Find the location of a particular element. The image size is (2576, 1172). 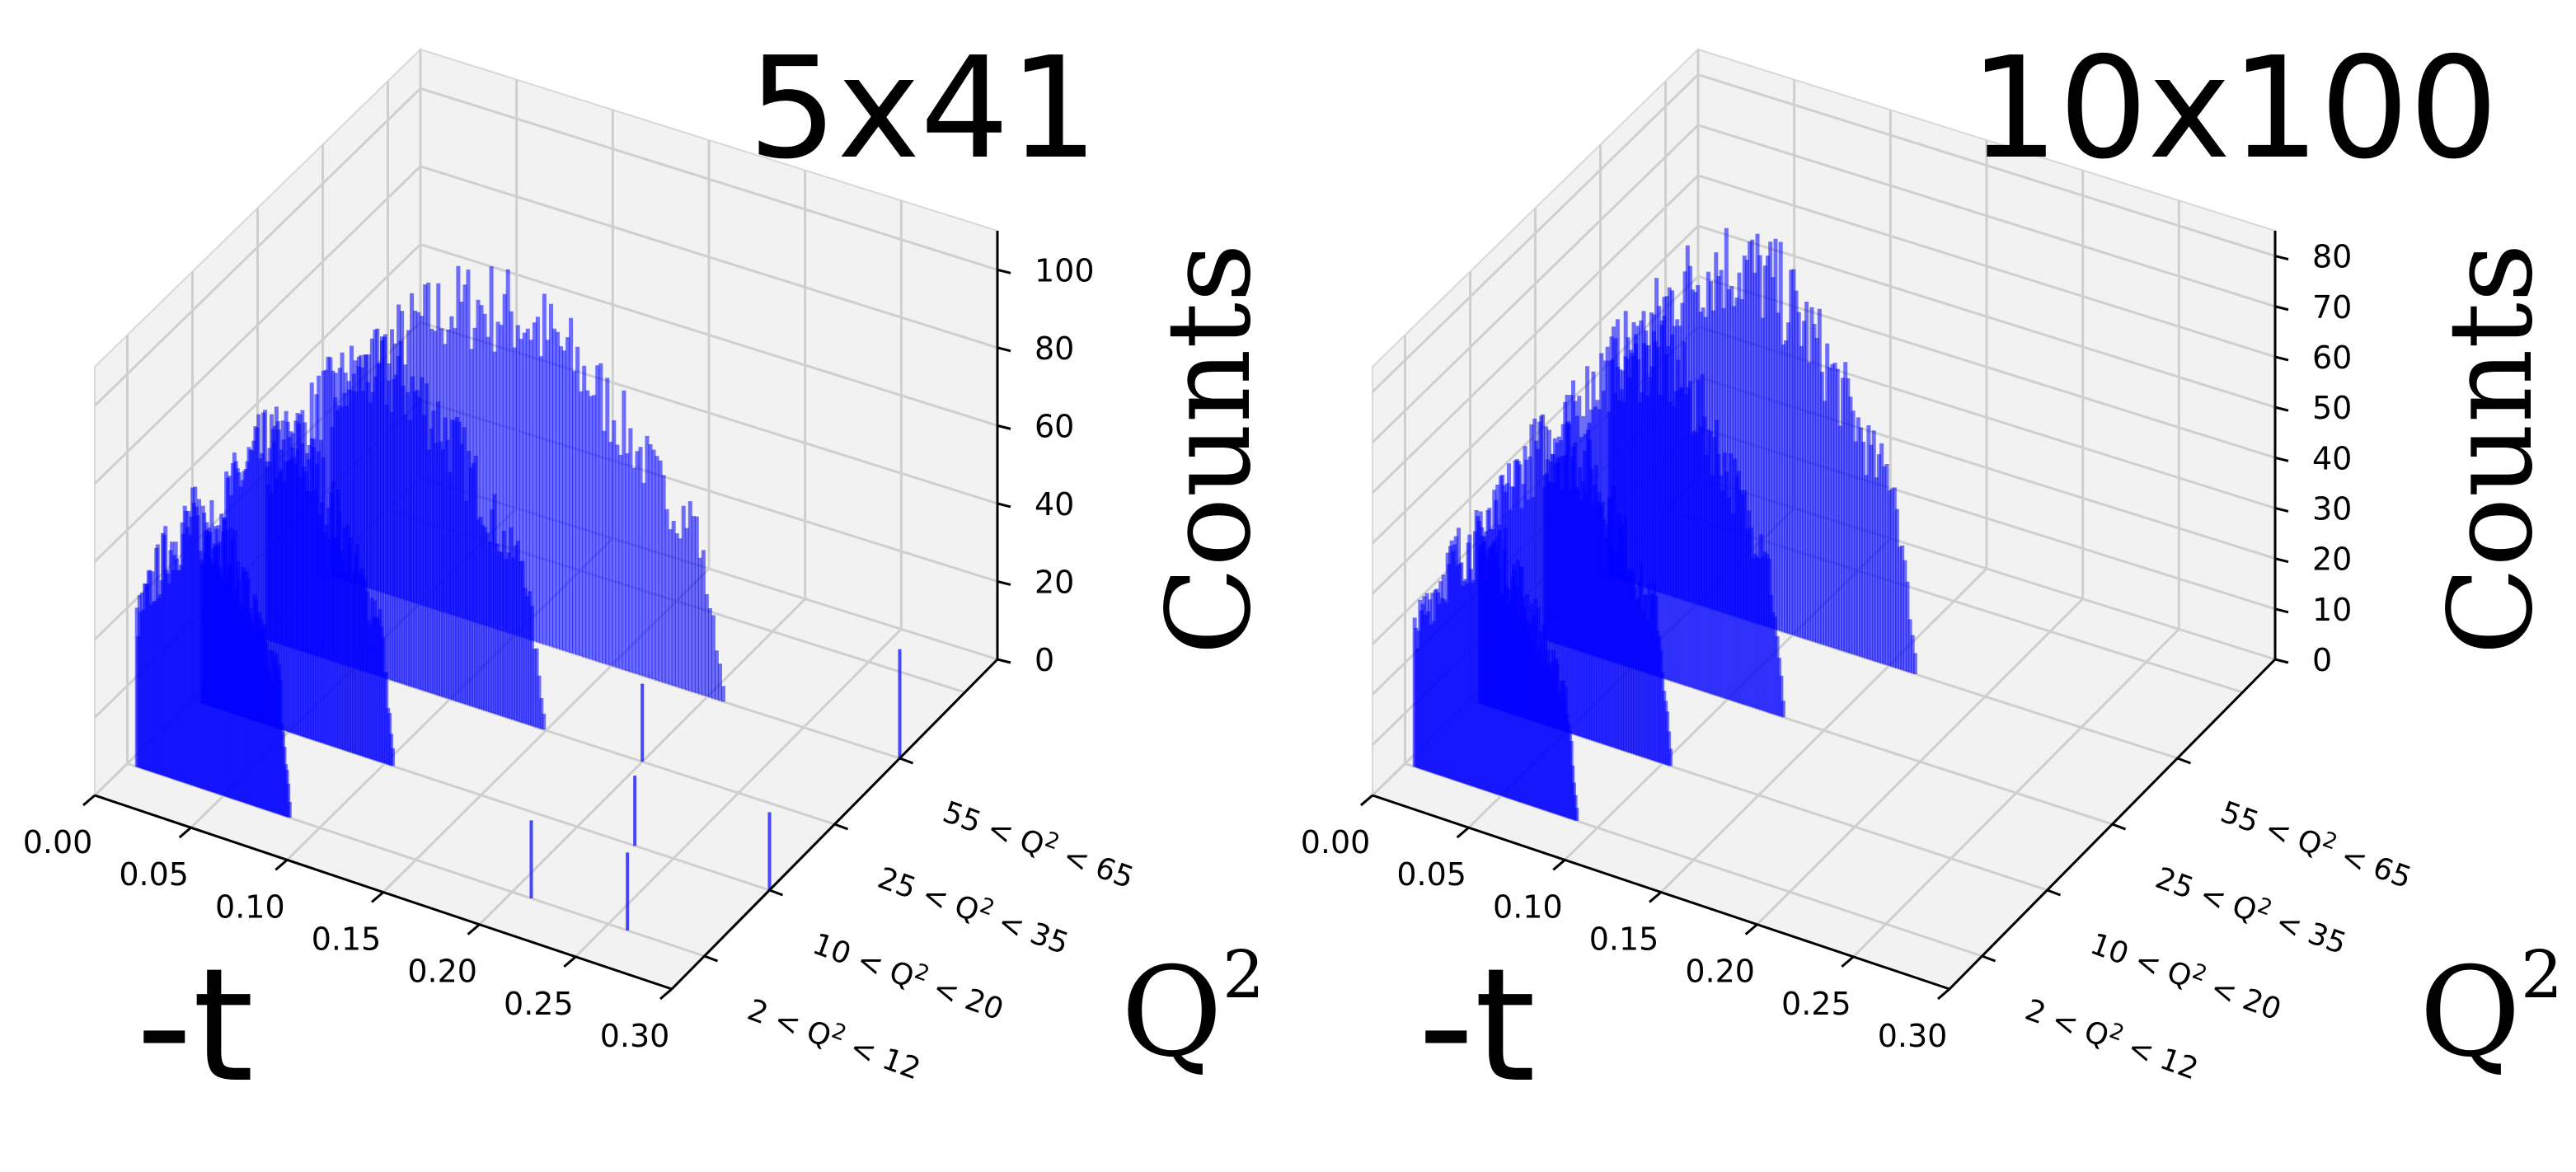

q2-tick-text: 10 < Q is located at coordinates (2141, 961).